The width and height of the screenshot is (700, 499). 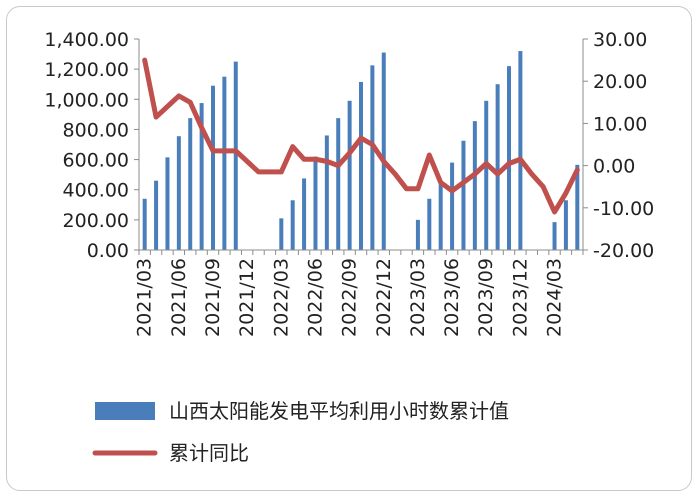 I want to click on legend-line-label: 累计同比, so click(x=209, y=453).